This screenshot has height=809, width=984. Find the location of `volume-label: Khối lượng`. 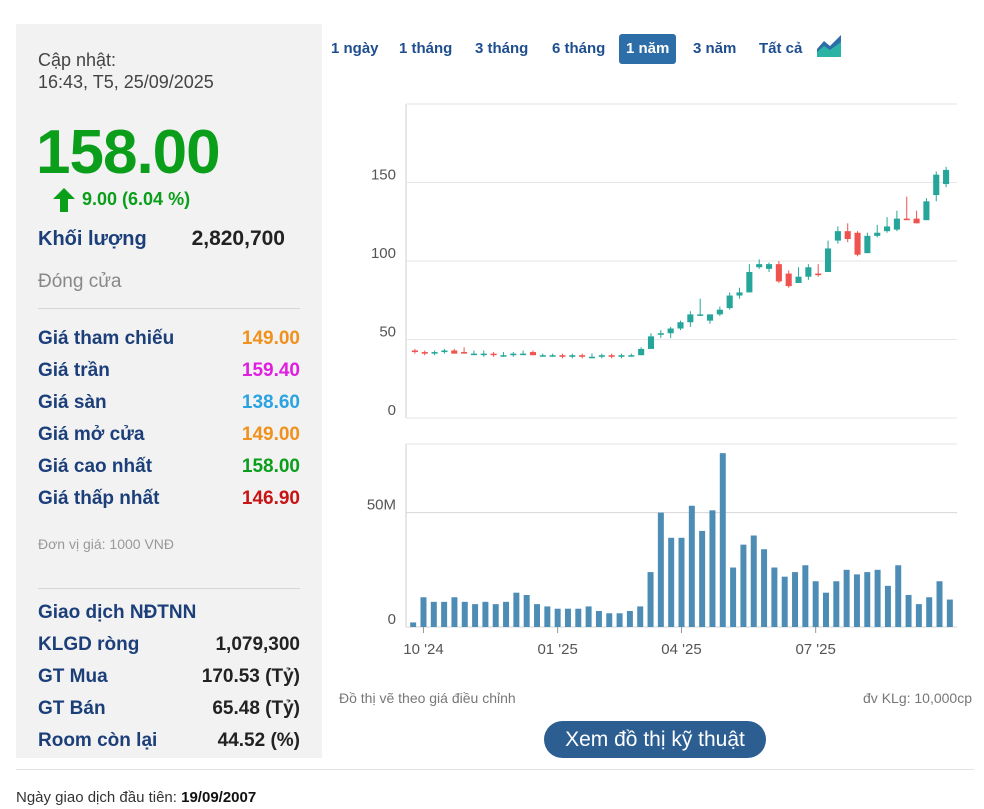

volume-label: Khối lượng is located at coordinates (92, 239).